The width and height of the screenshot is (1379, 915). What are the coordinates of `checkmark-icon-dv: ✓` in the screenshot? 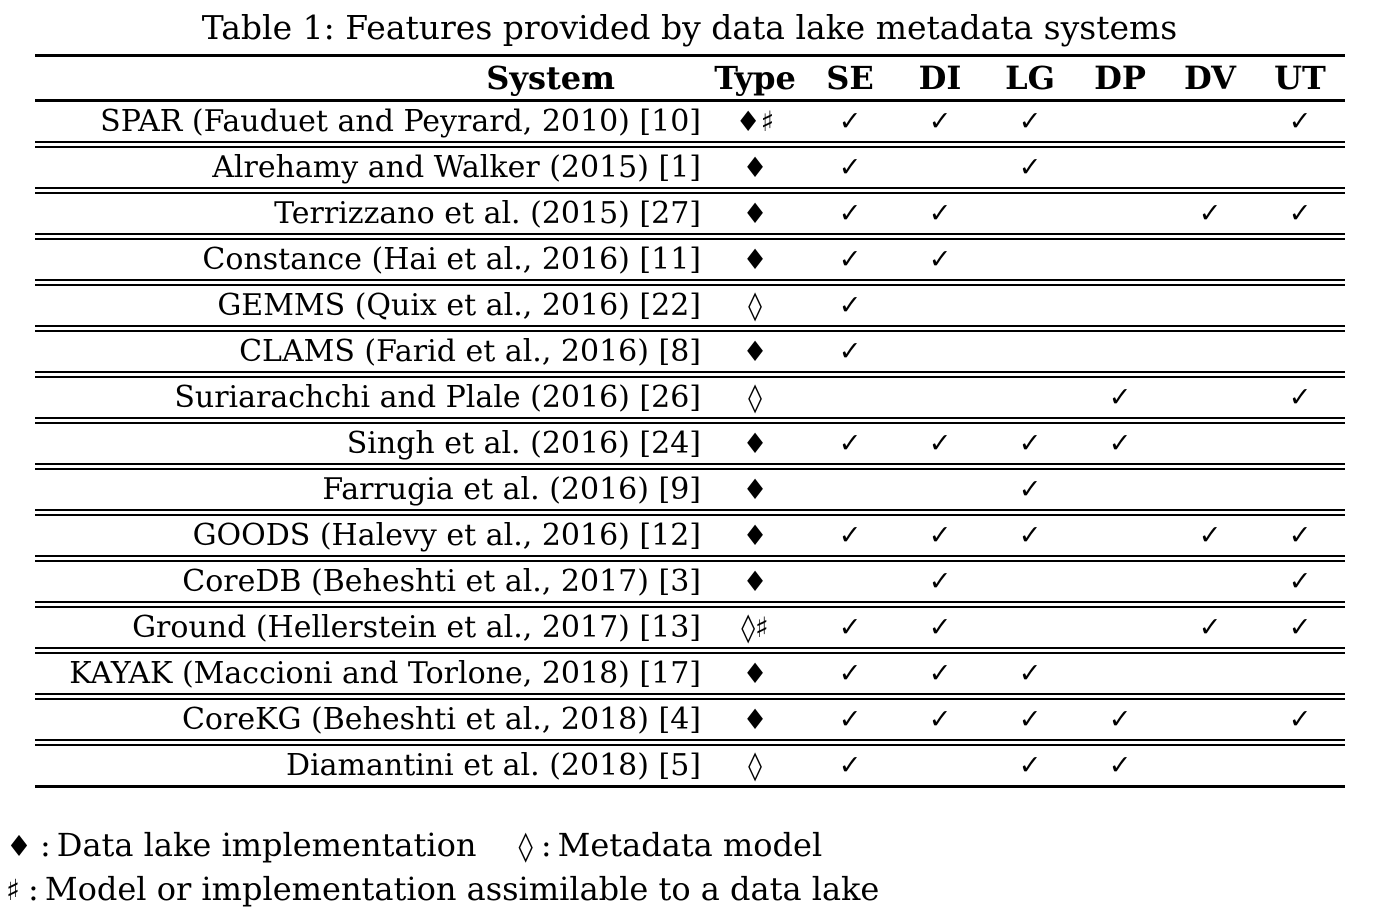 It's located at (1210, 213).